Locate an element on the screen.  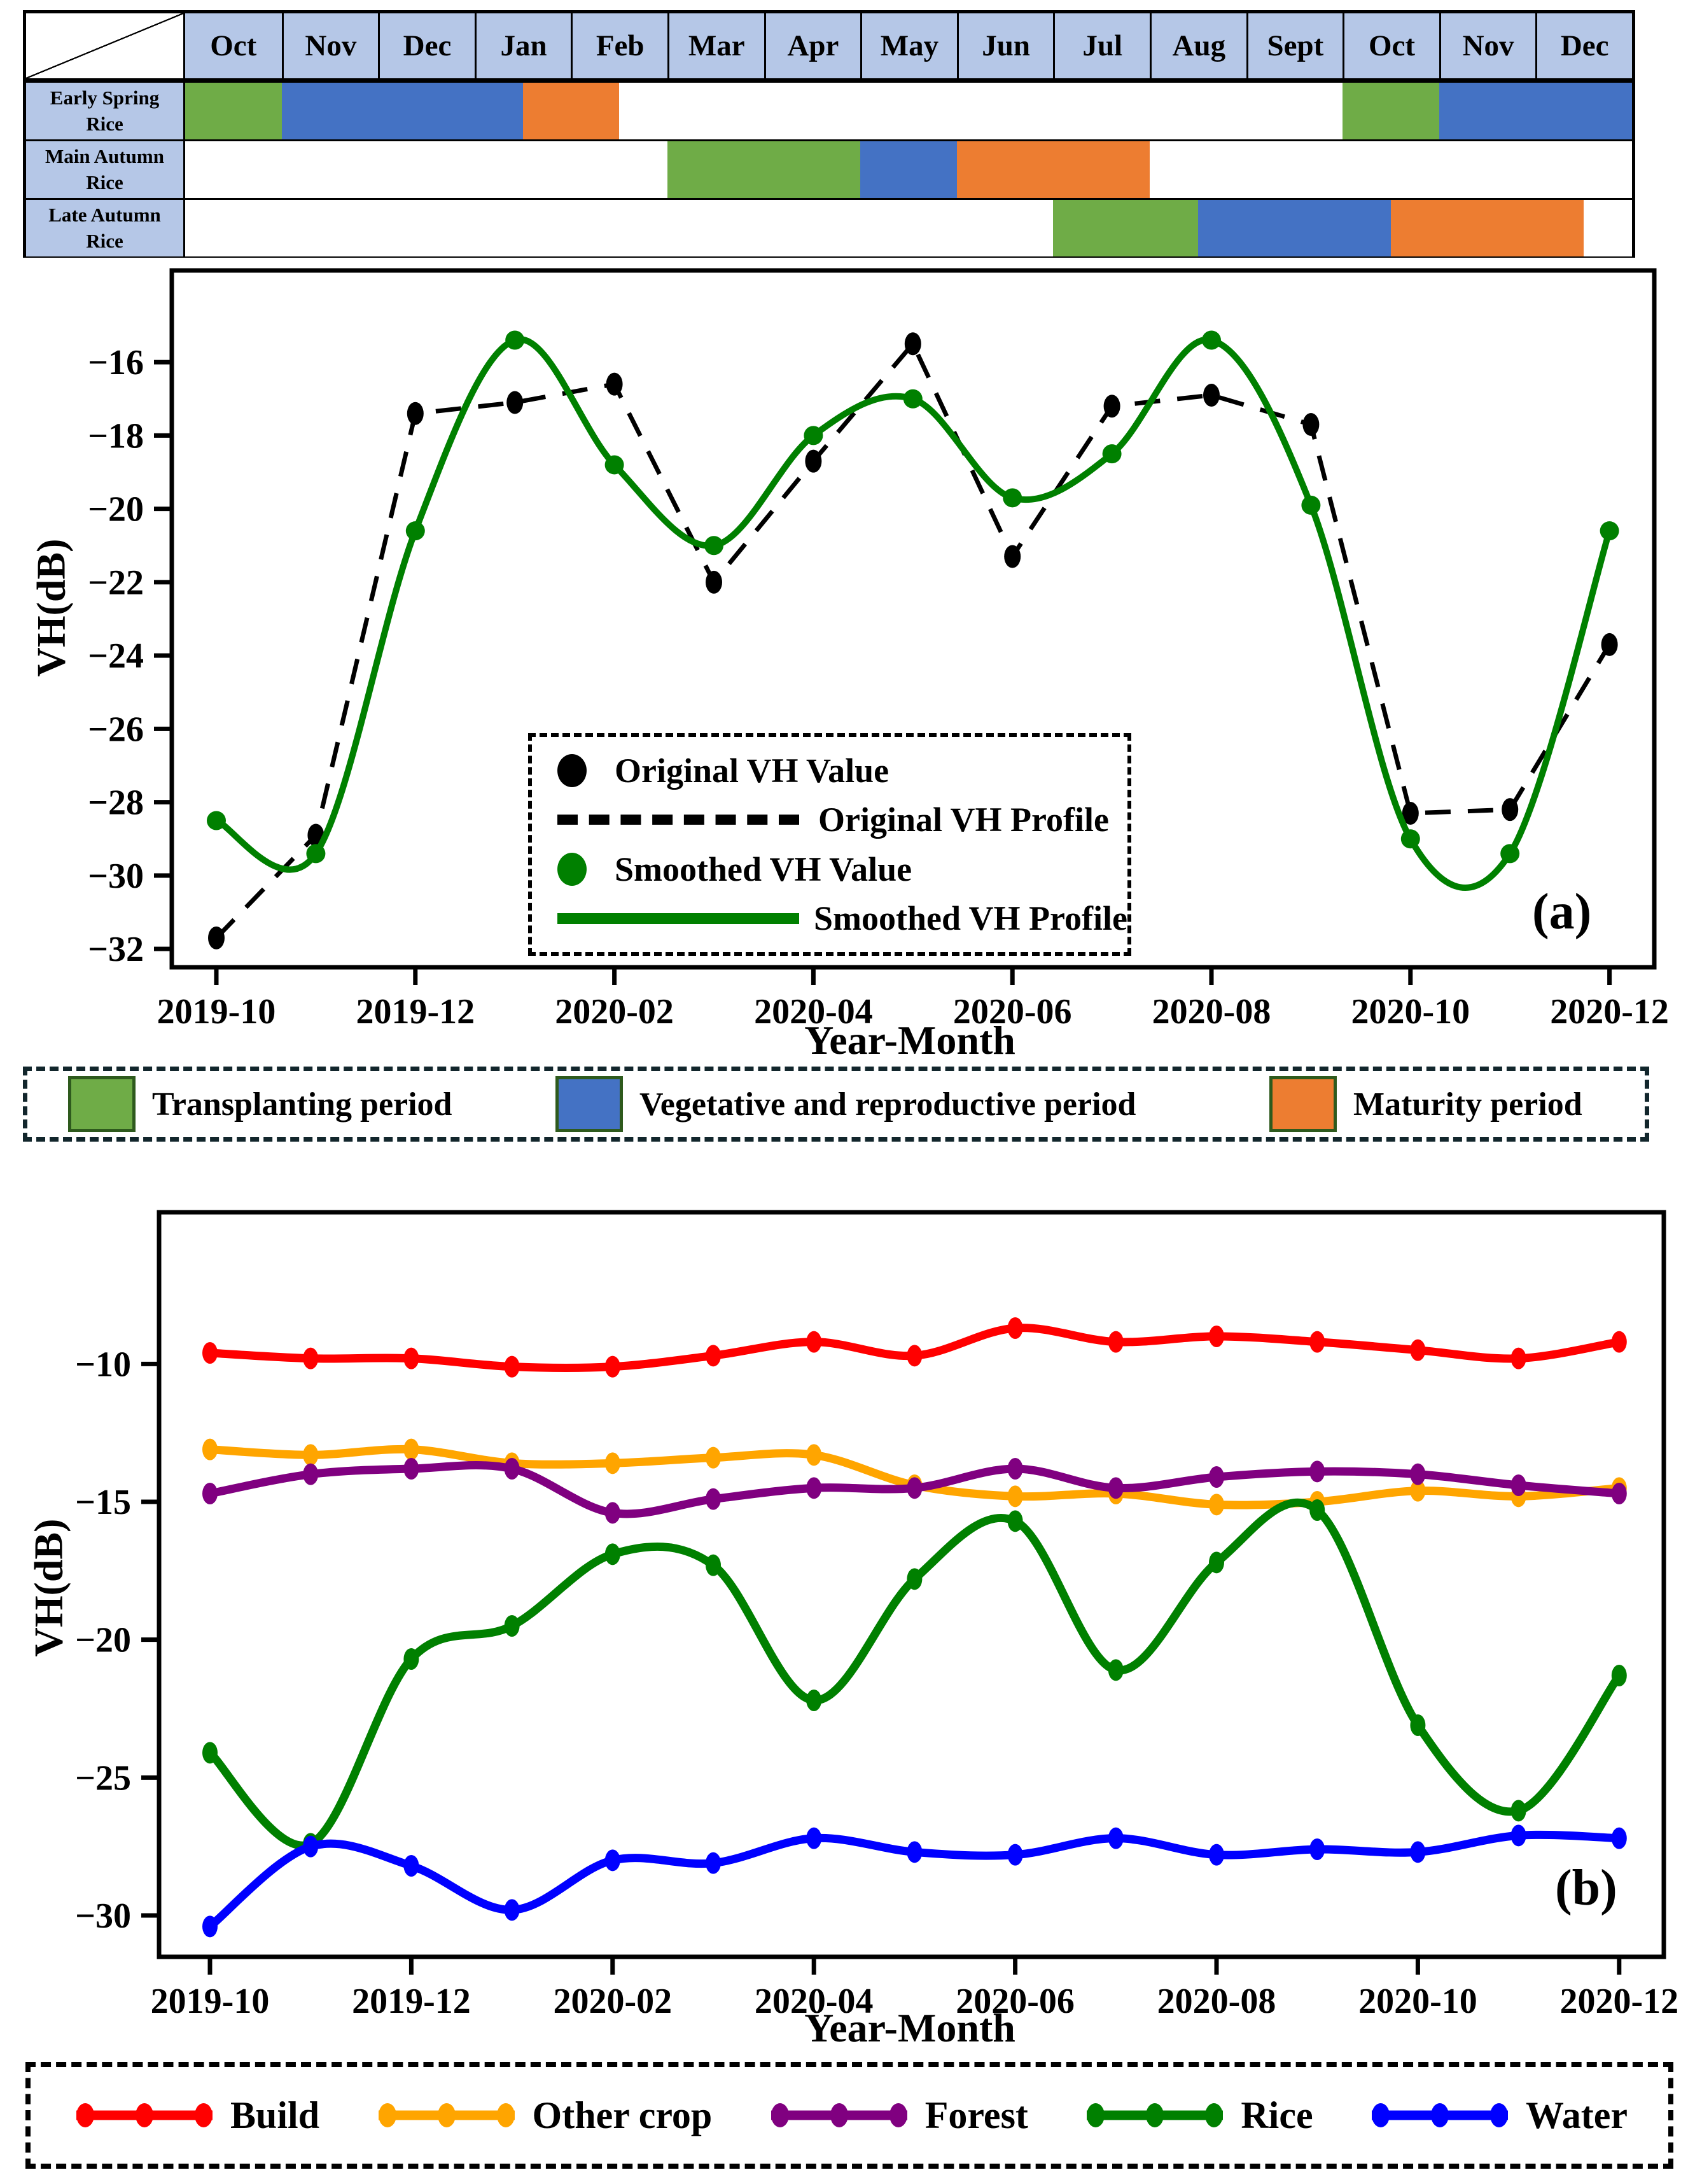
chart-b-y-axis-label: VH(dB) is located at coordinates (48, 1587).